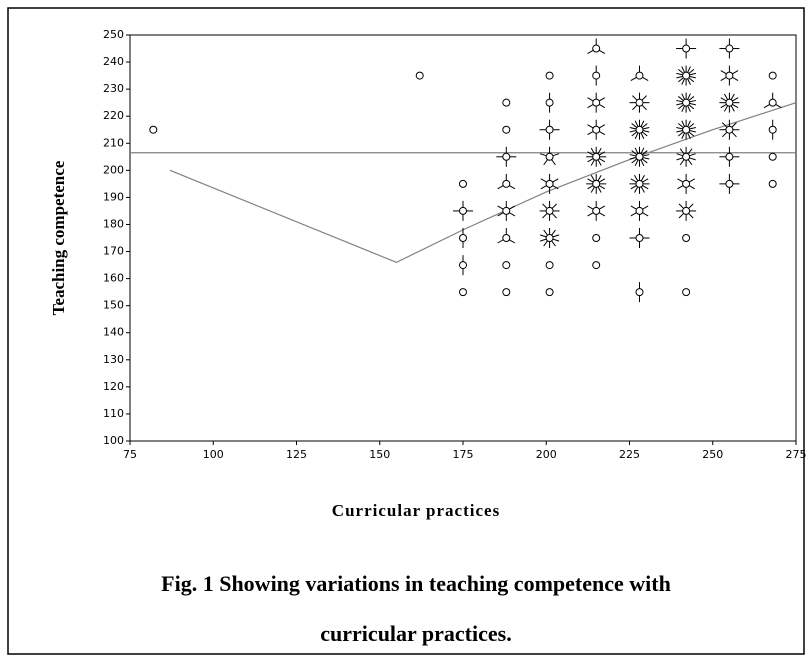  What do you see at coordinates (113, 386) in the screenshot?
I see `y-tick-label: 120` at bounding box center [113, 386].